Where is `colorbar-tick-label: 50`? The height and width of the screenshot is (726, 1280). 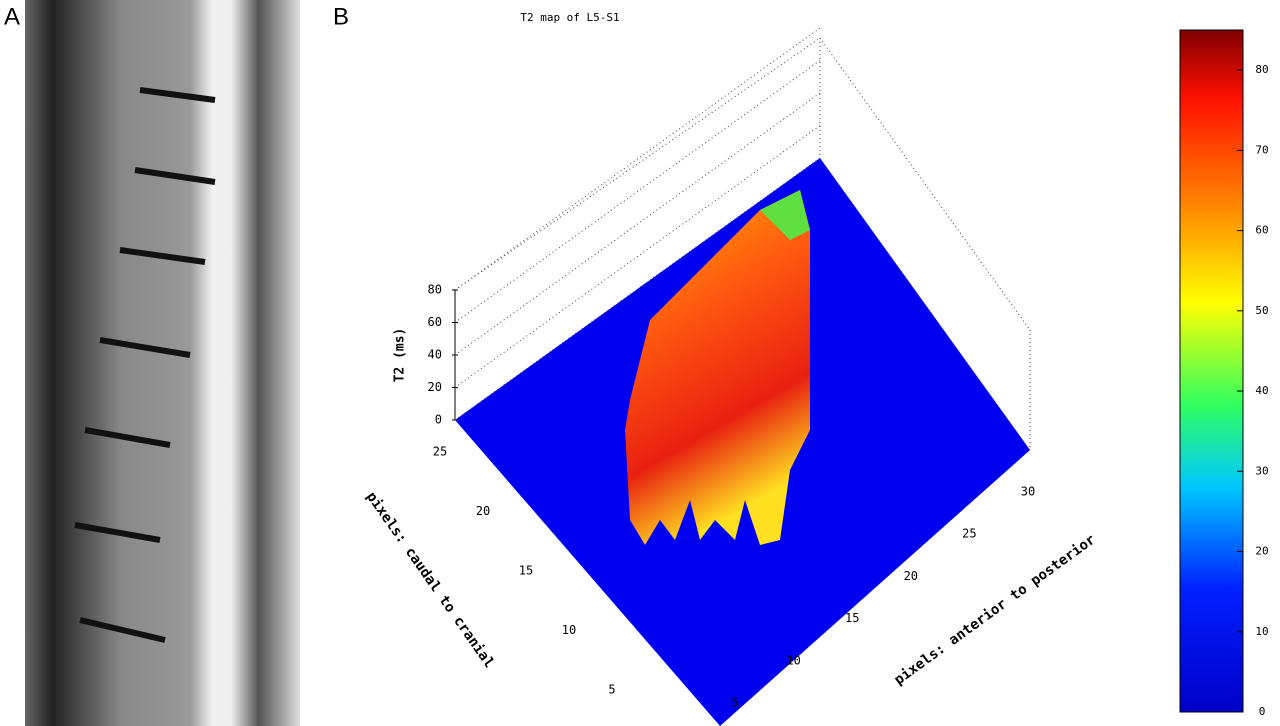 colorbar-tick-label: 50 is located at coordinates (1261, 310).